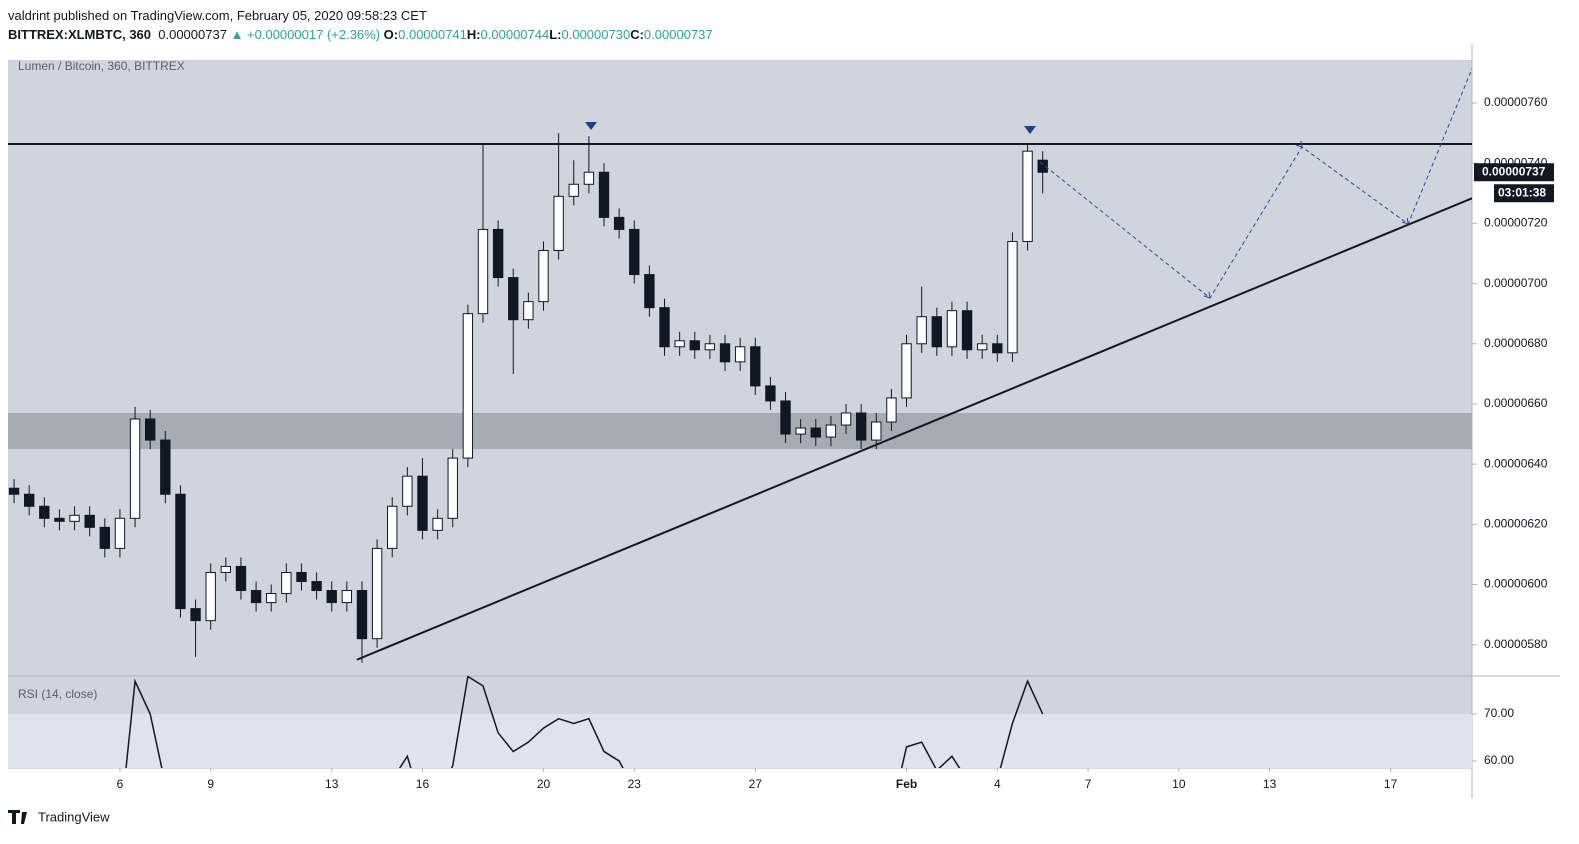  Describe the element at coordinates (1499, 760) in the screenshot. I see `y-tick-label: 60.00` at that location.